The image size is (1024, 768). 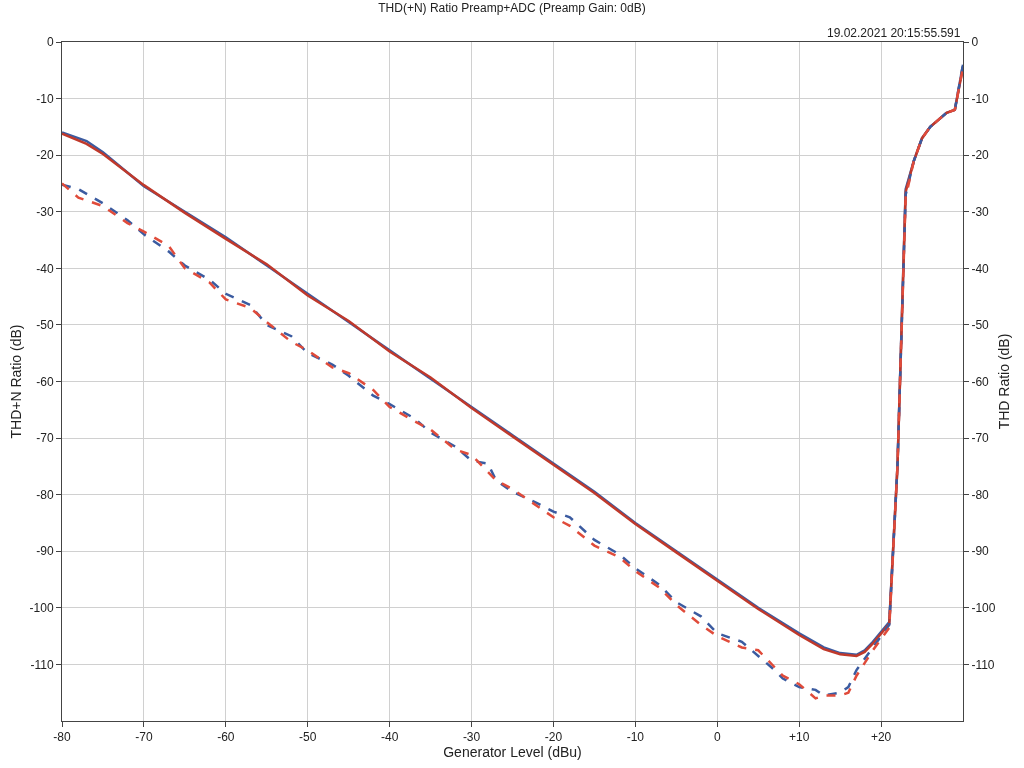 What do you see at coordinates (975, 42) in the screenshot?
I see `y2-tick-label: 0` at bounding box center [975, 42].